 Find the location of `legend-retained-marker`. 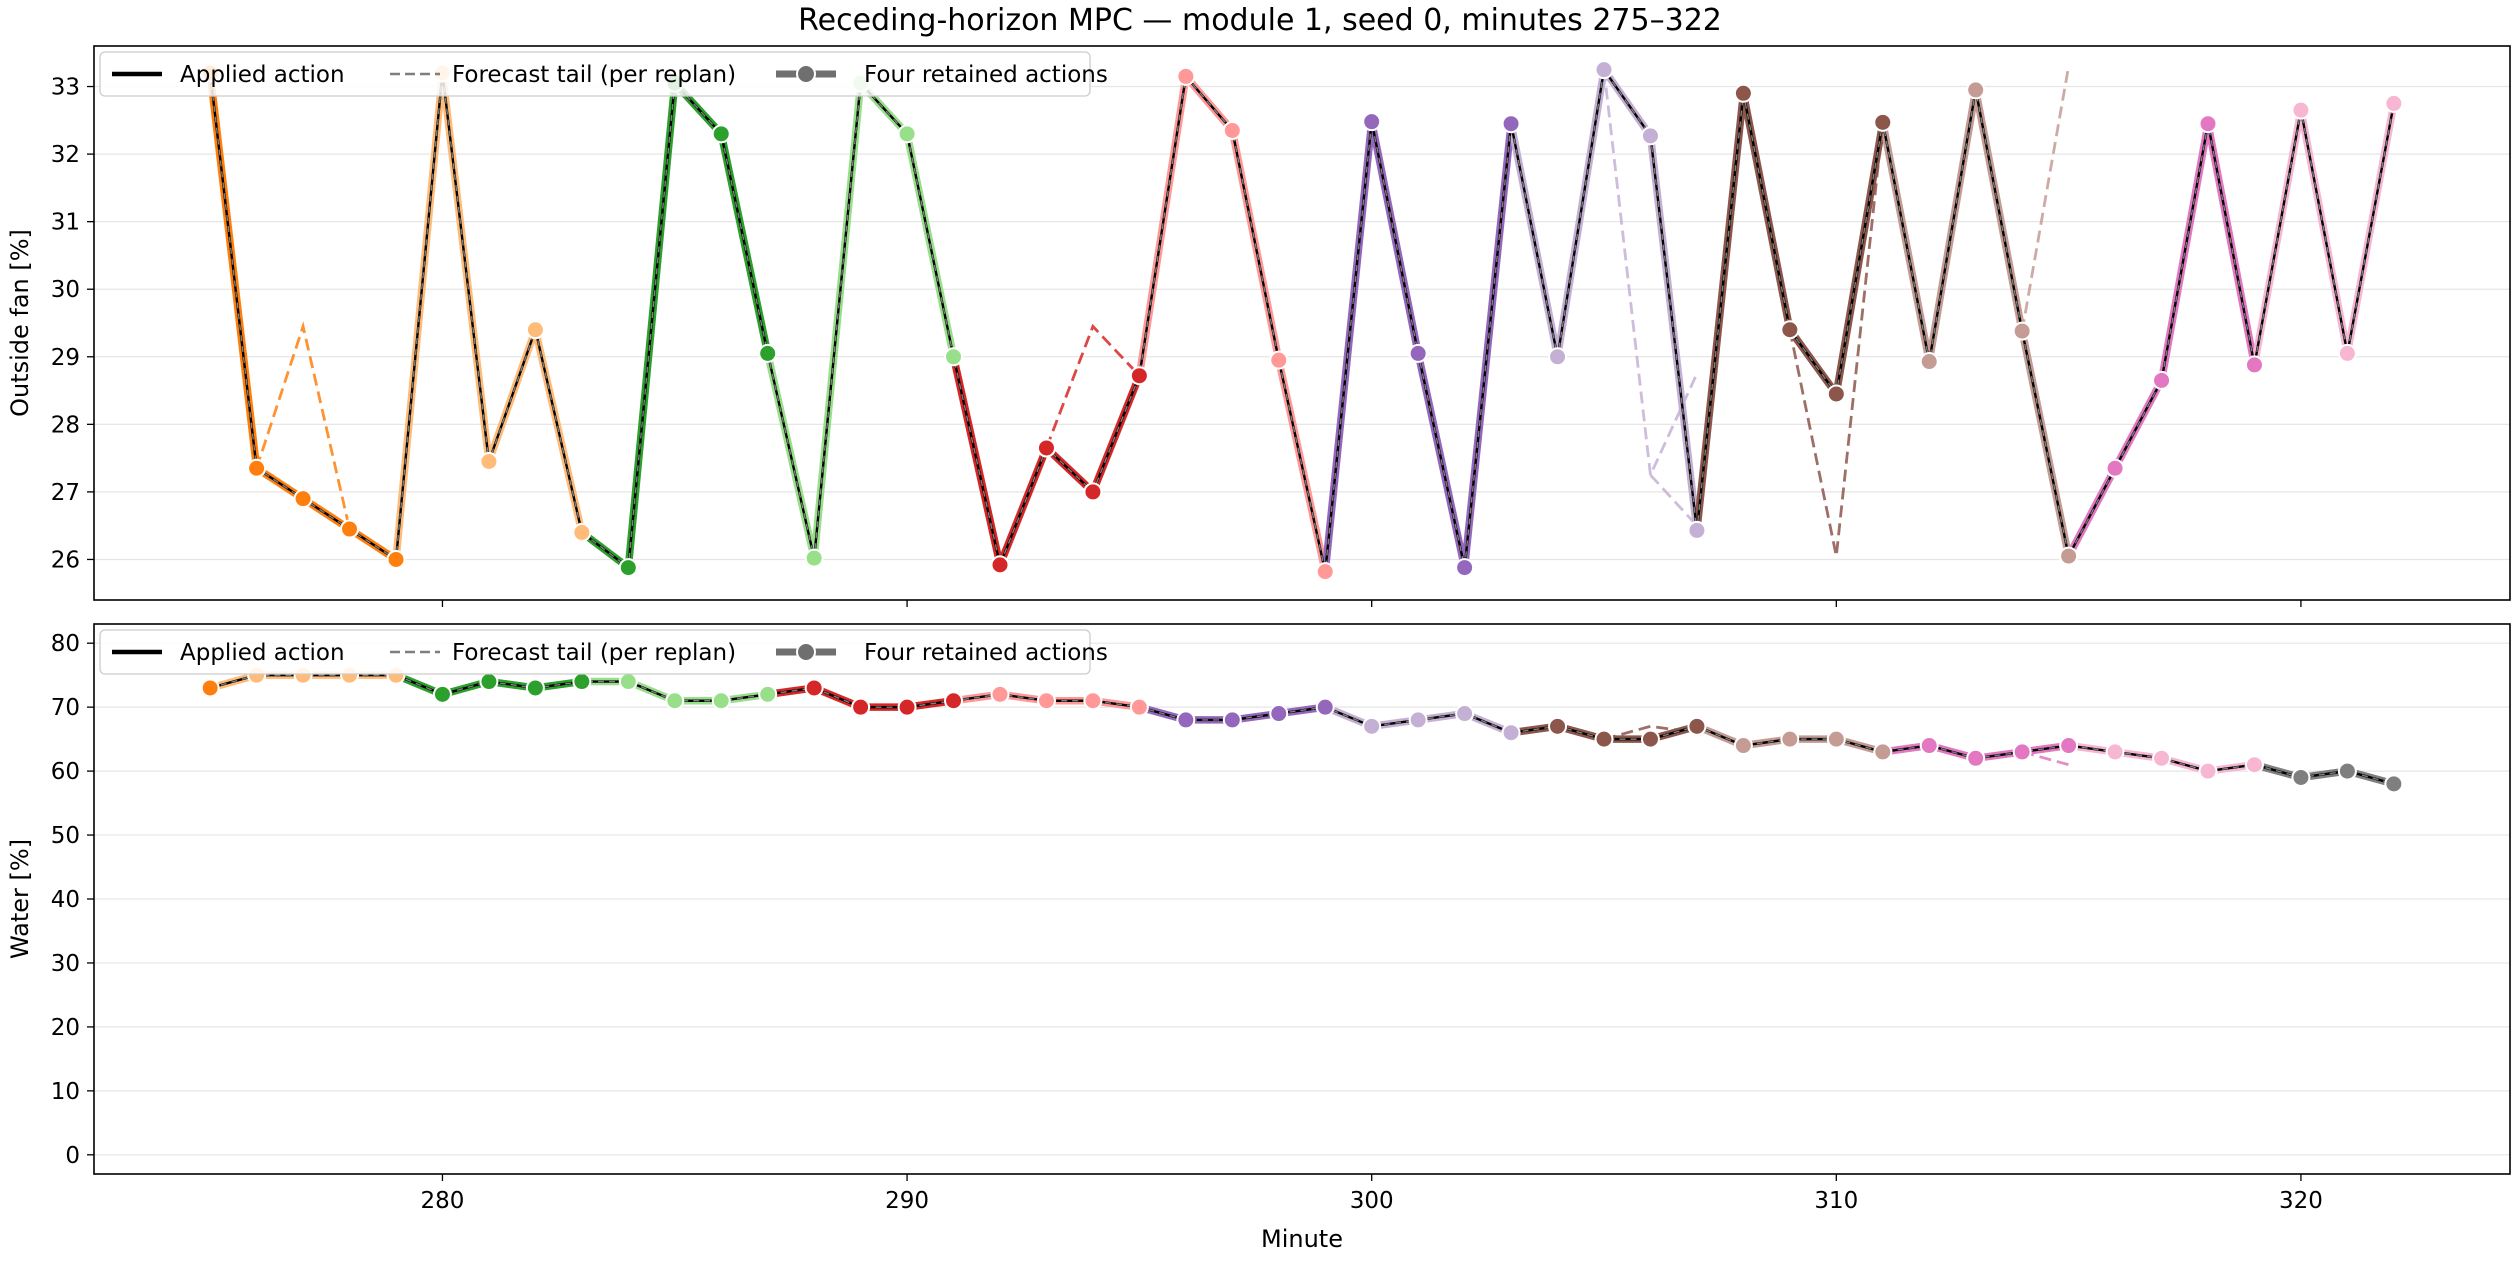

legend-retained-marker is located at coordinates (806, 652).